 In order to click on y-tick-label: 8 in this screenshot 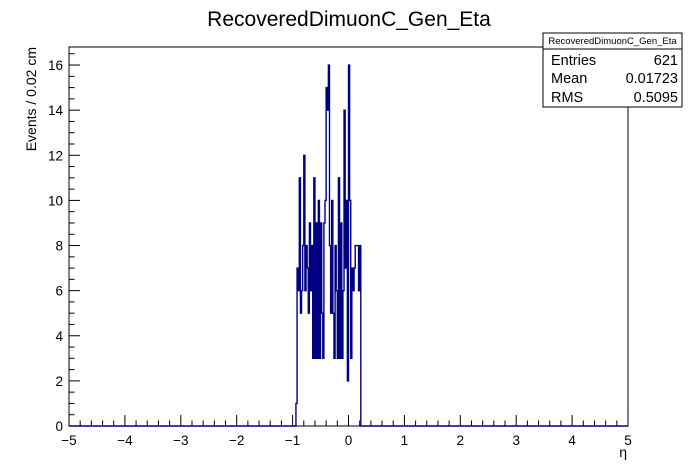, I will do `click(59, 246)`.